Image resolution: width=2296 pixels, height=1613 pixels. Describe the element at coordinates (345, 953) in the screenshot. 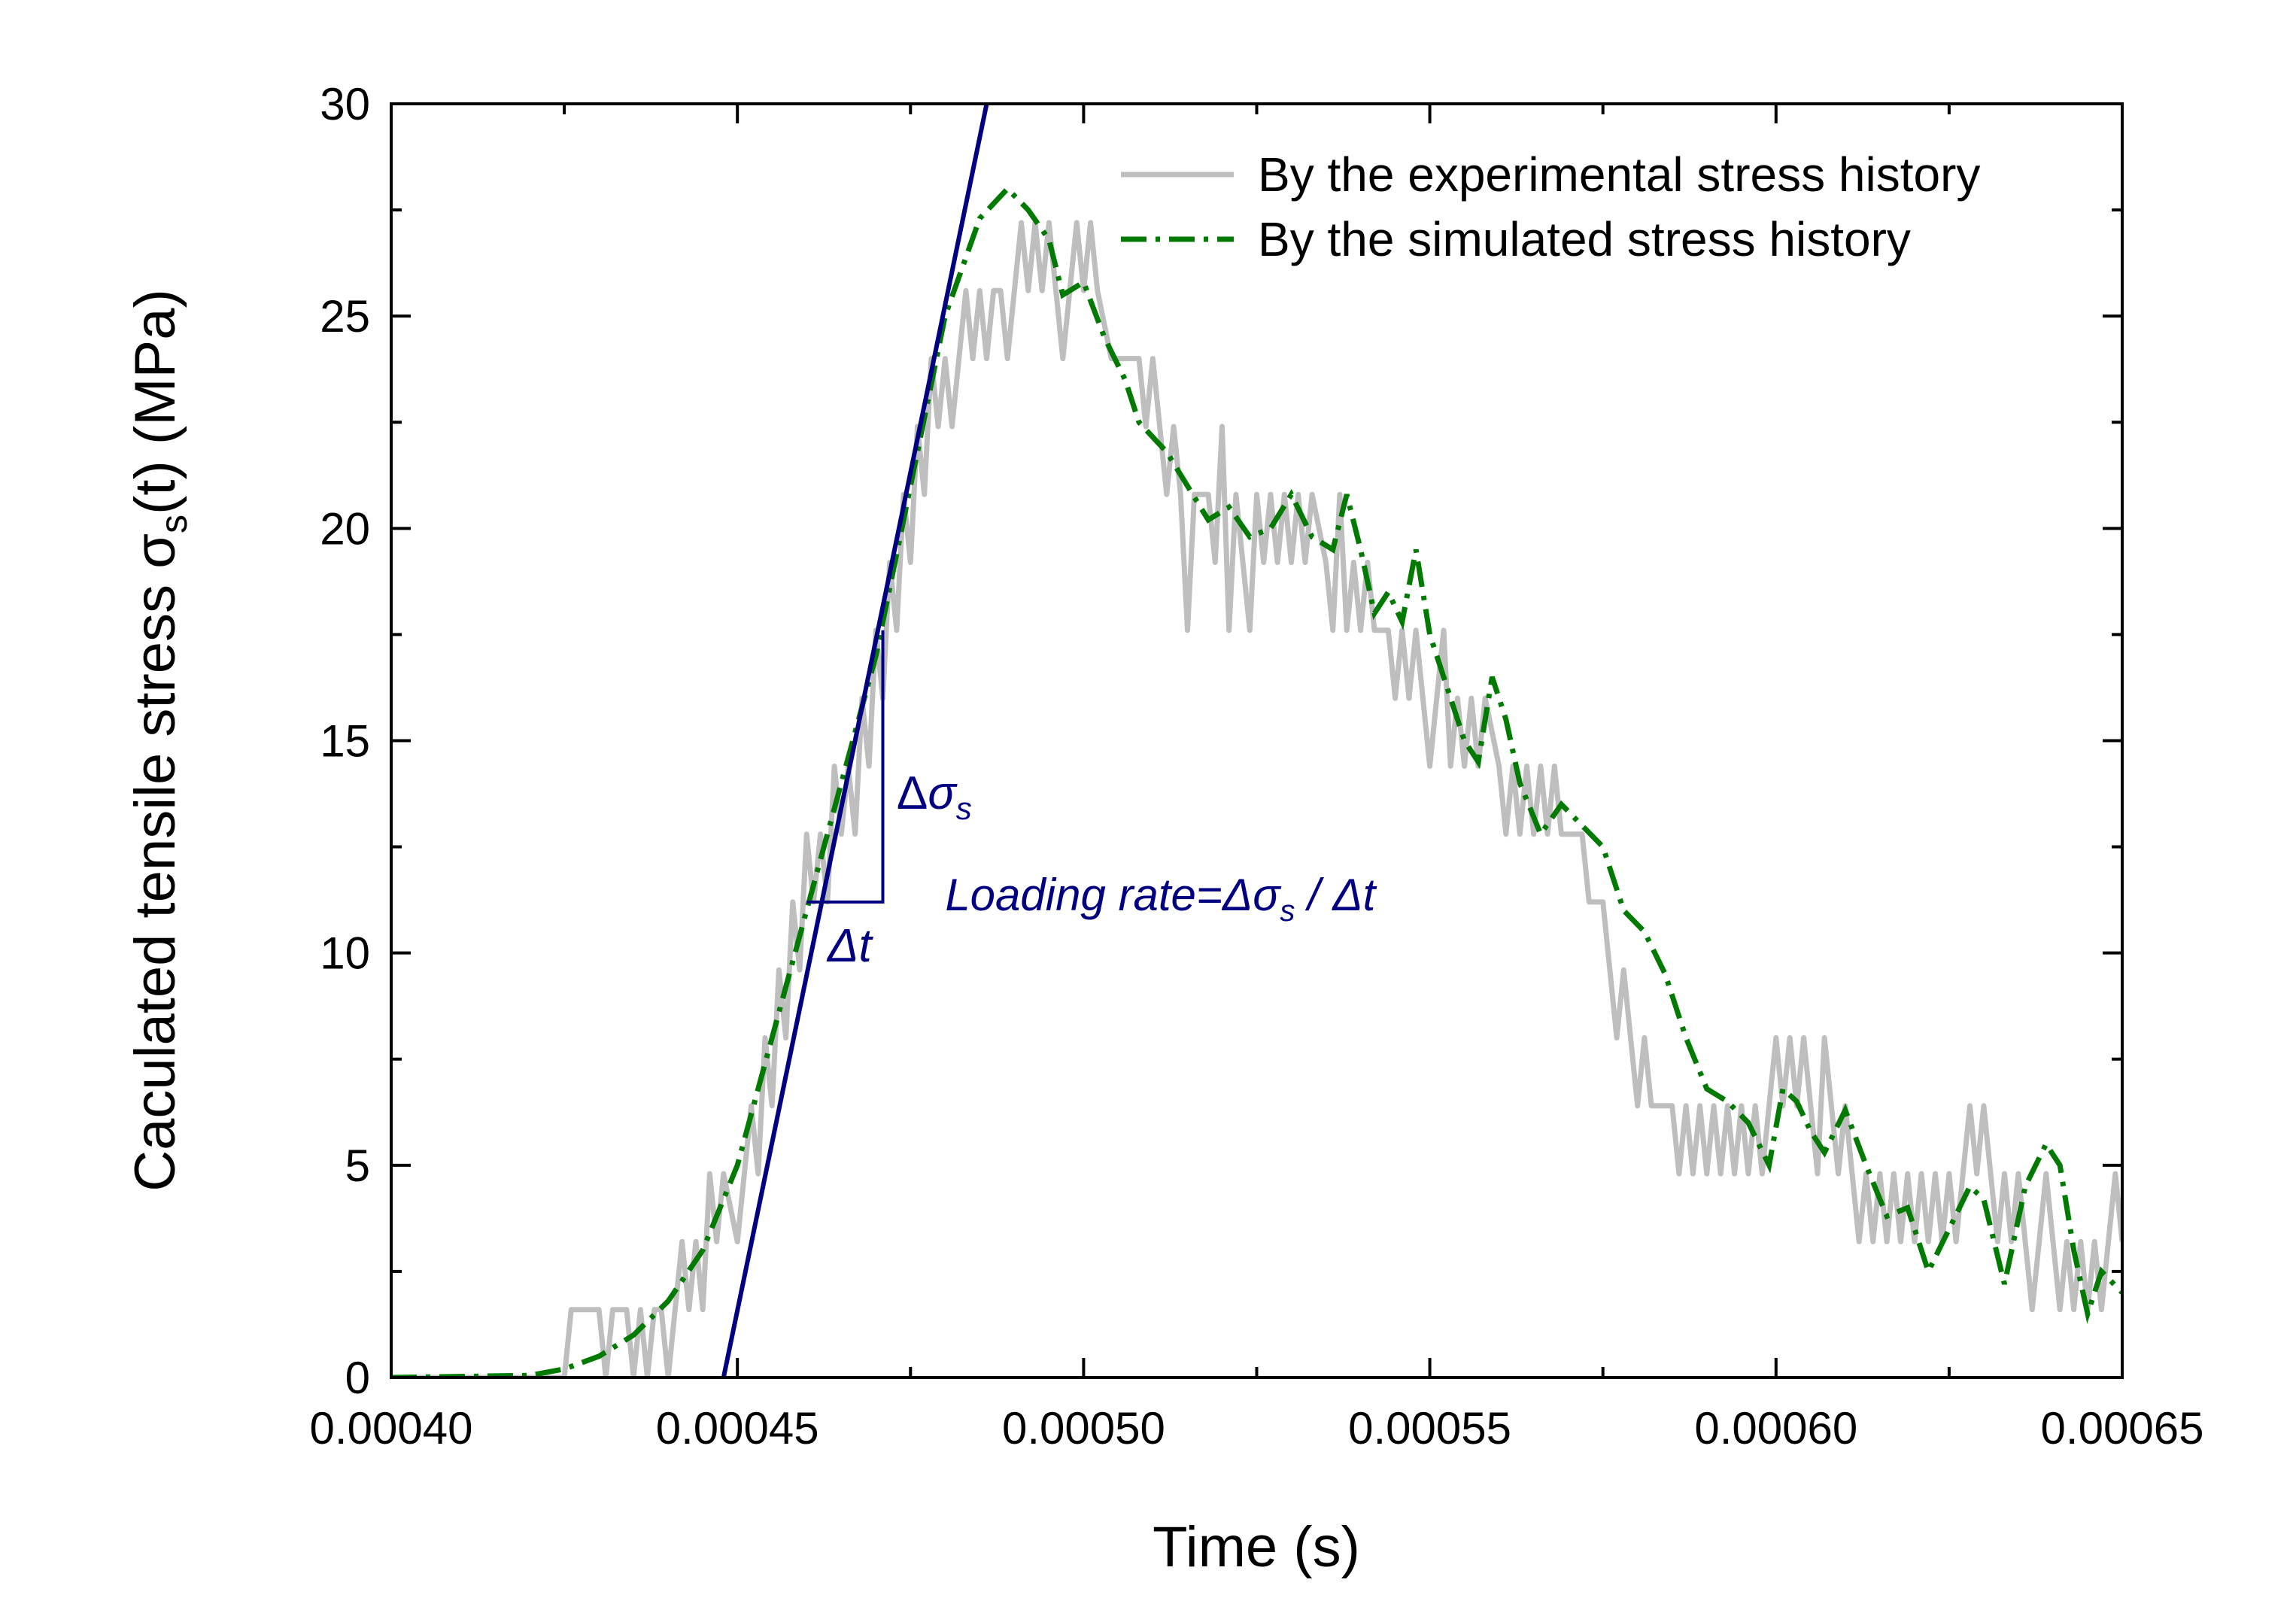

I see `y-tick-label: 10` at that location.